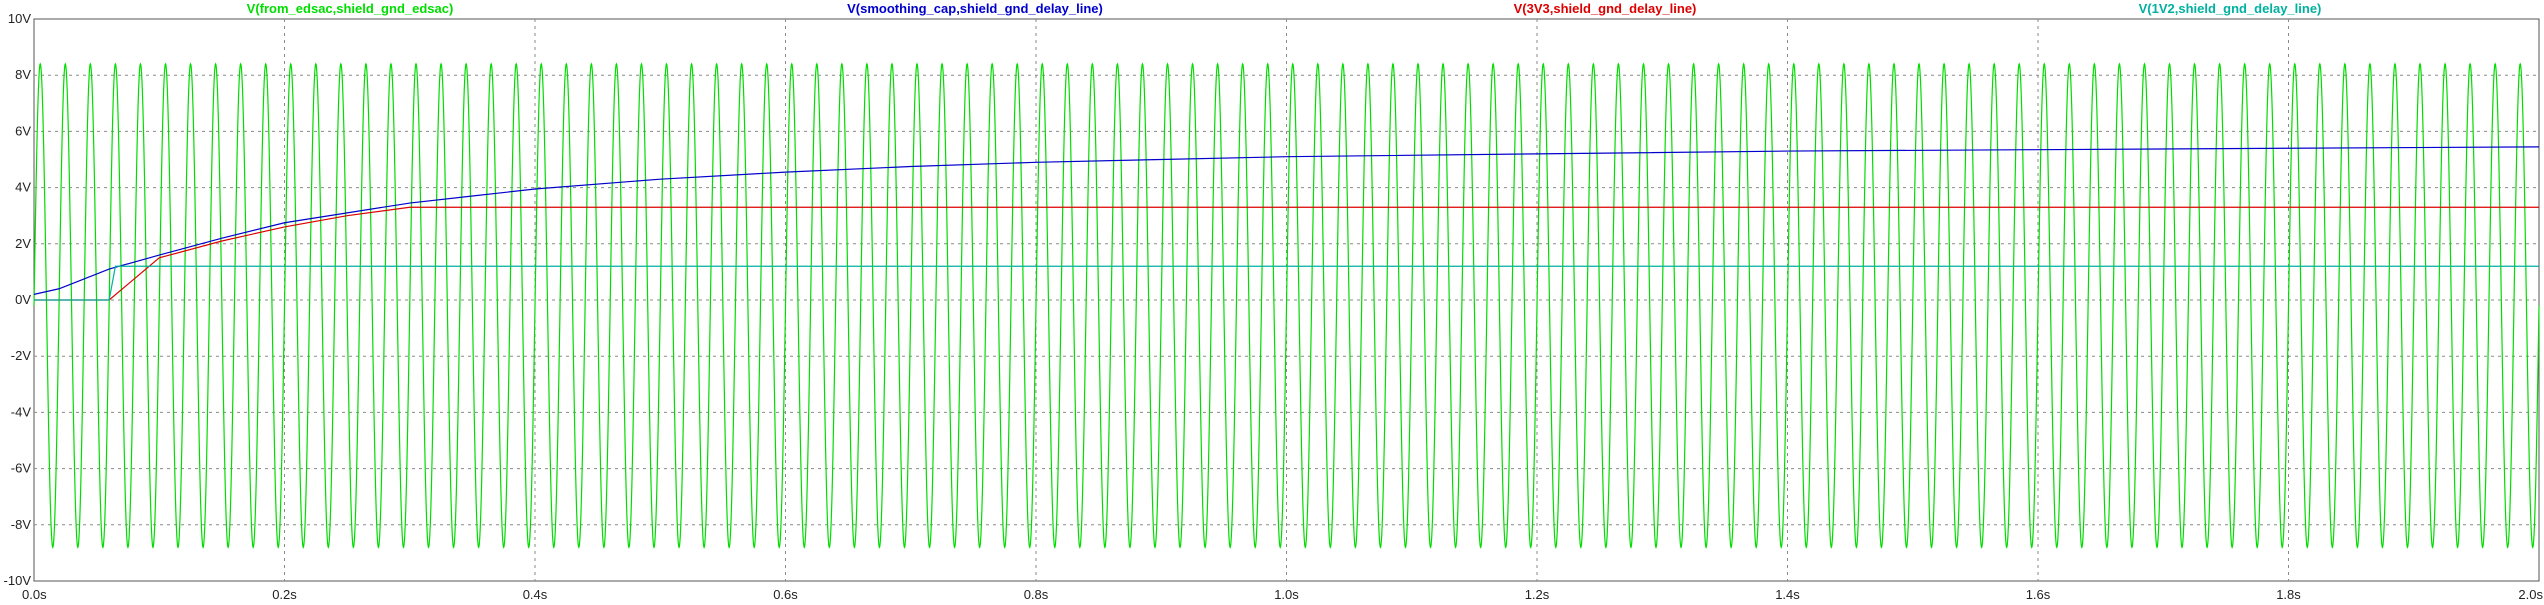  Describe the element at coordinates (284, 594) in the screenshot. I see `x-tick-label: 0.2s` at that location.